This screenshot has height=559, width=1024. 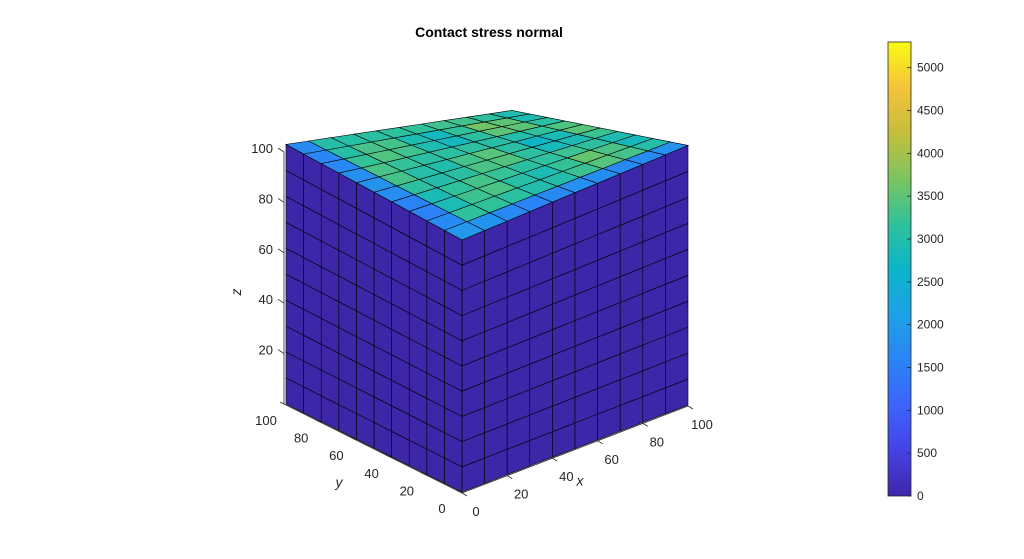 I want to click on y-tick-label: 40, so click(x=371, y=473).